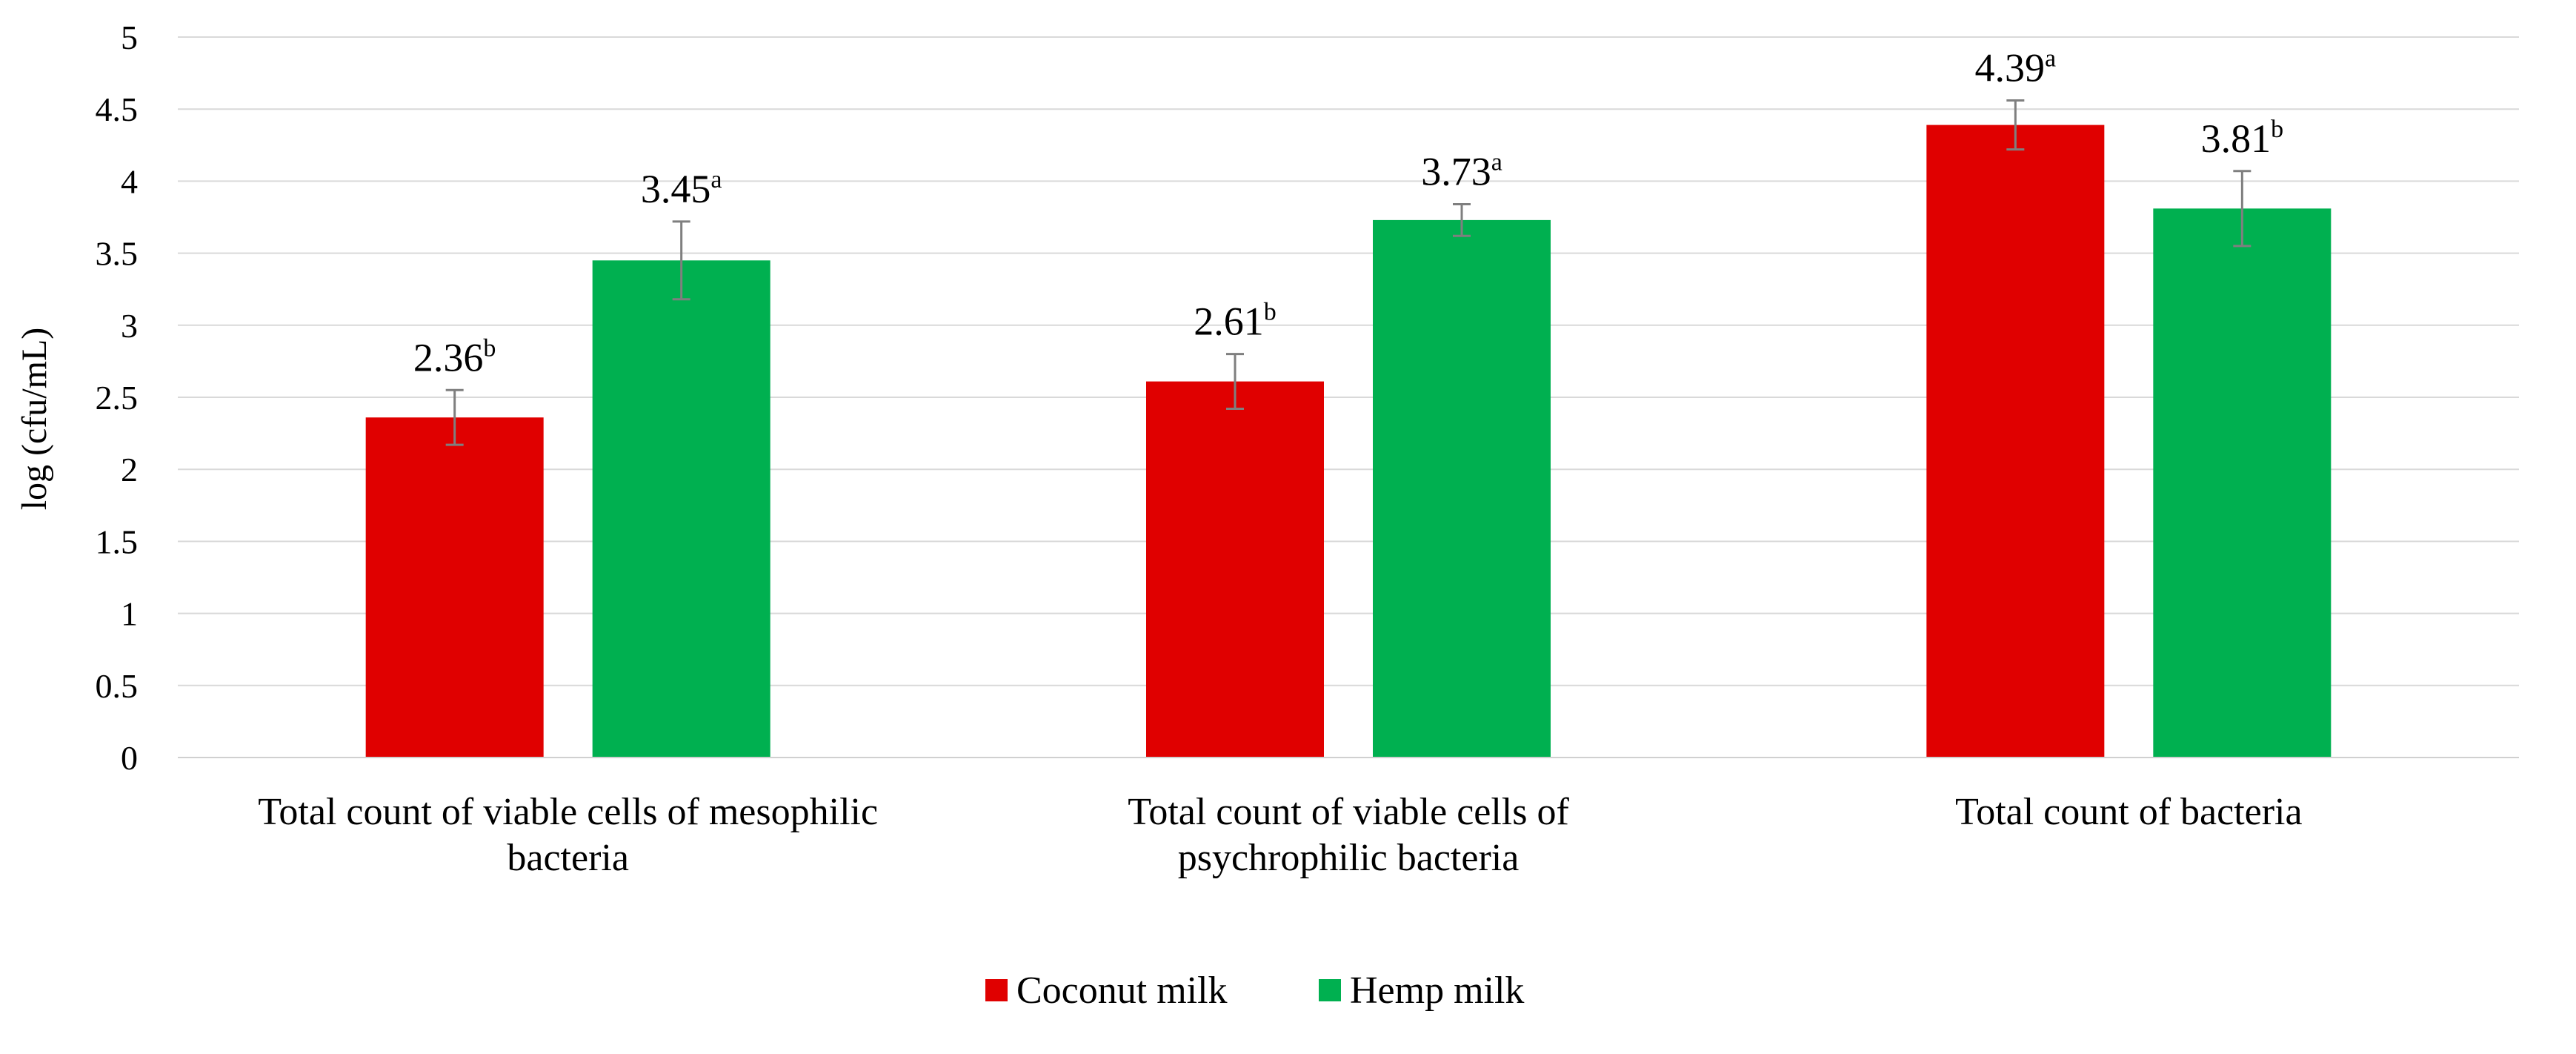 The height and width of the screenshot is (1054, 2576). Describe the element at coordinates (568, 858) in the screenshot. I see `category-label: bacteria` at that location.